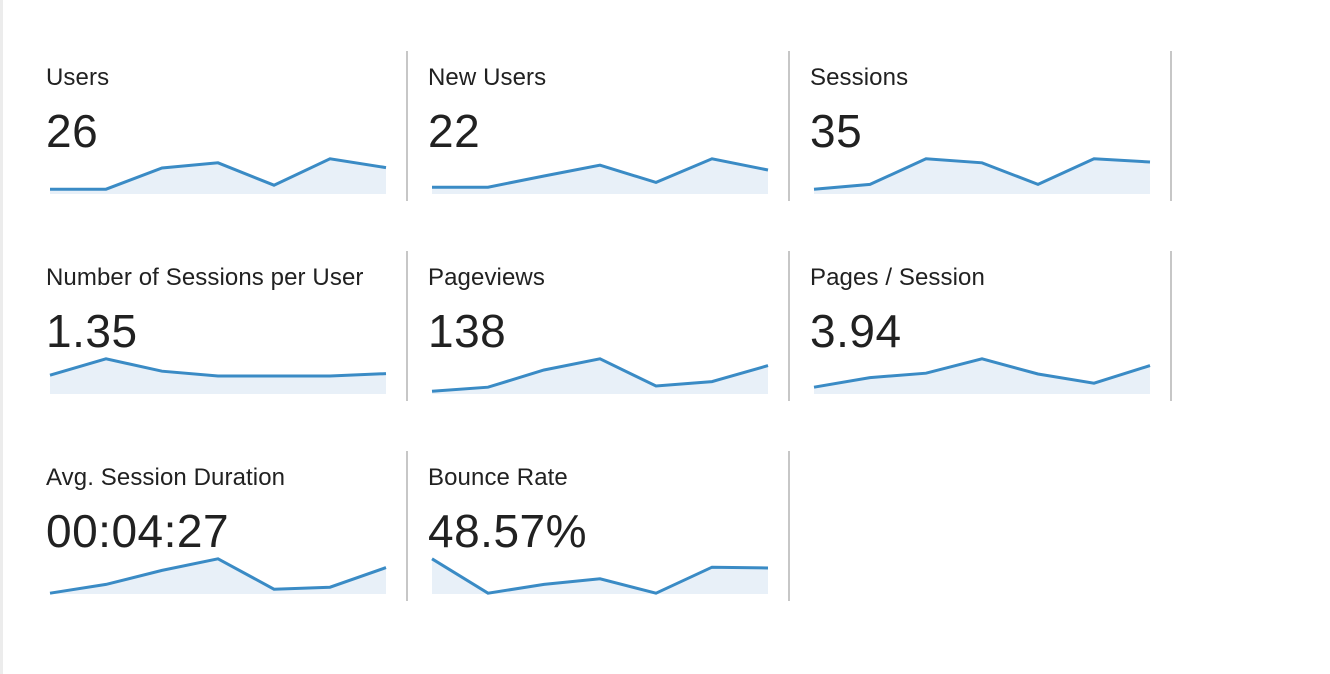 The height and width of the screenshot is (674, 1330). What do you see at coordinates (207, 332) in the screenshot?
I see `metric-sessions-per-user: Number of Sessions per User 1.35` at bounding box center [207, 332].